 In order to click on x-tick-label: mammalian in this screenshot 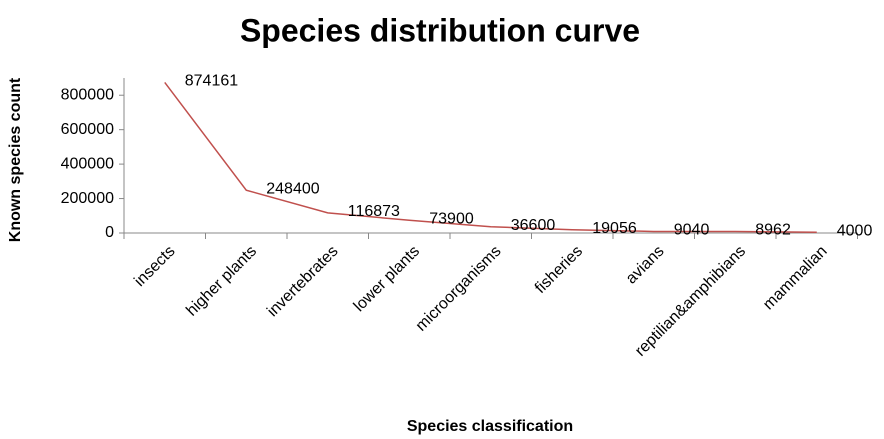, I will do `click(795, 278)`.